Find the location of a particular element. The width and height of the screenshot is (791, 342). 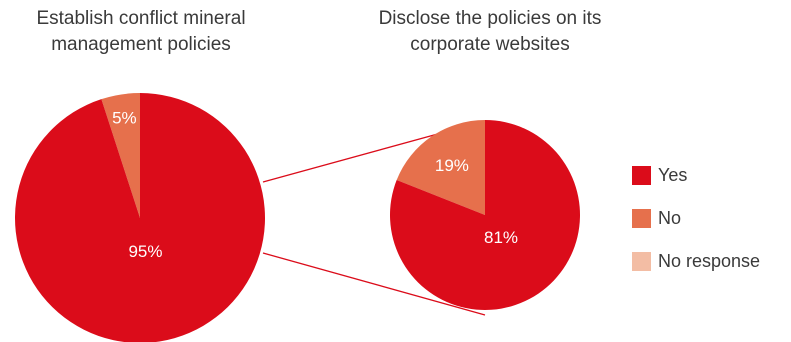

legend-label-yes: Yes is located at coordinates (673, 174).